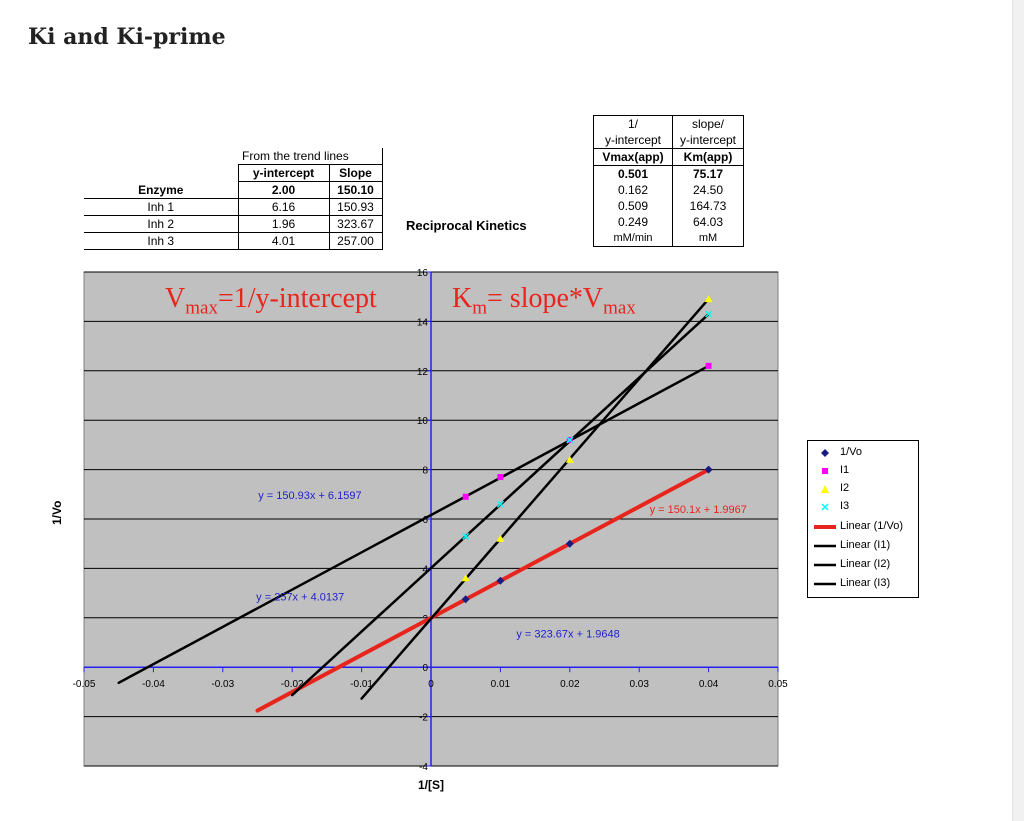 The image size is (1024, 821). What do you see at coordinates (501, 684) in the screenshot?
I see `x-tick-label: 0.01` at bounding box center [501, 684].